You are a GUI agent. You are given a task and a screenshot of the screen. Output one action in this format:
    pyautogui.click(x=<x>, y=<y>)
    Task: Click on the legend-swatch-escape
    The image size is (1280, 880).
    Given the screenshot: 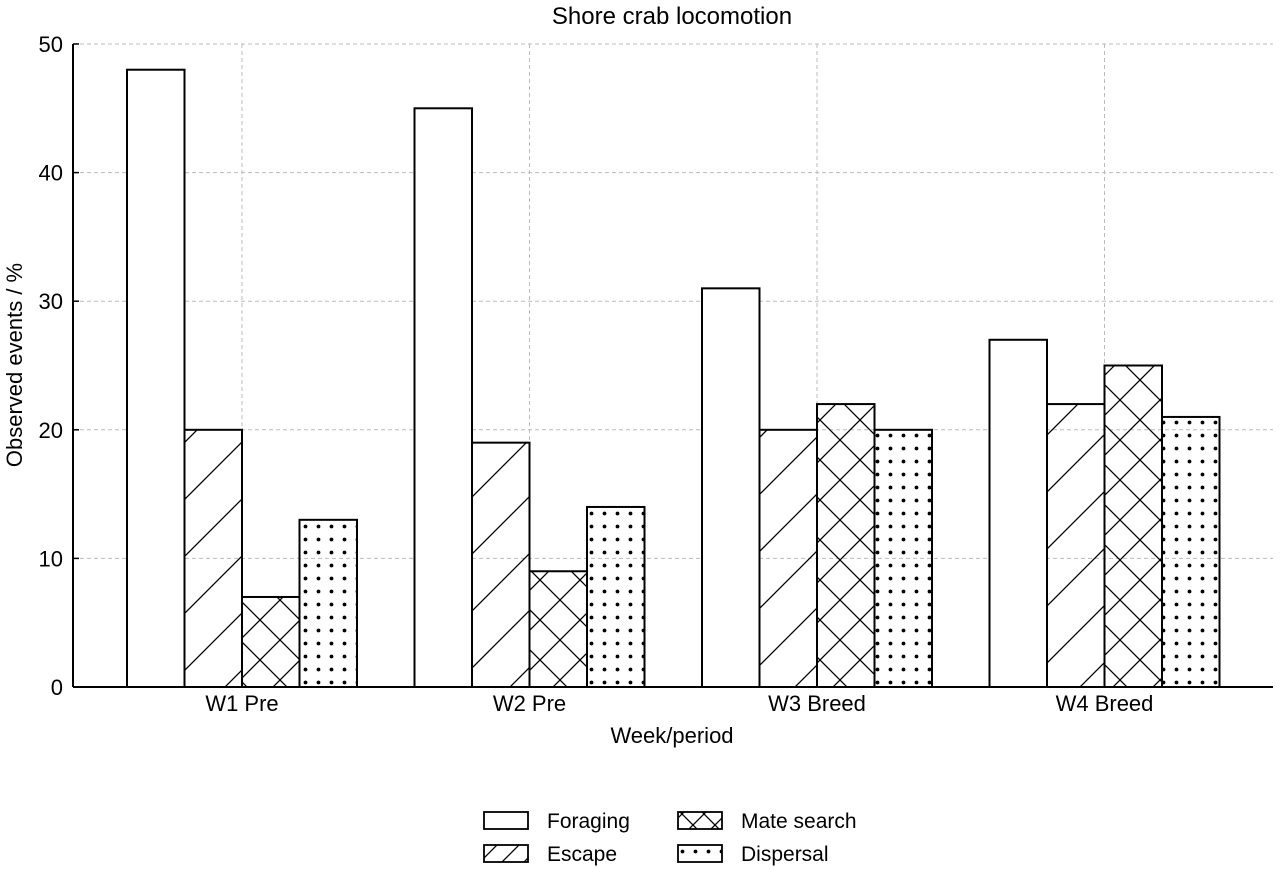 What is the action you would take?
    pyautogui.click(x=506, y=853)
    